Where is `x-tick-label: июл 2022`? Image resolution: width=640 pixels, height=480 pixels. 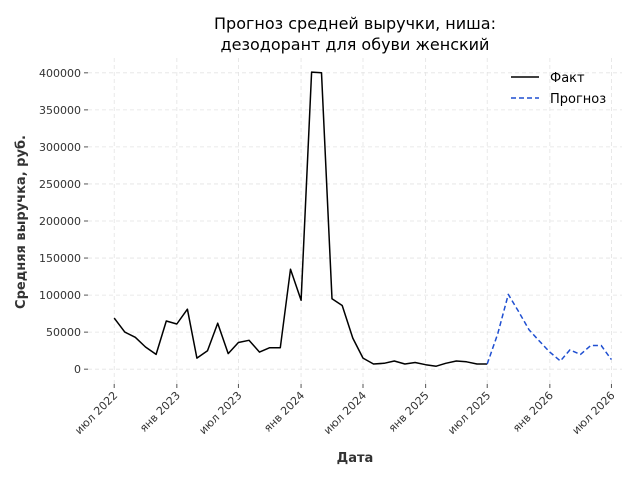
x-tick-label: июл 2022 is located at coordinates (96, 413).